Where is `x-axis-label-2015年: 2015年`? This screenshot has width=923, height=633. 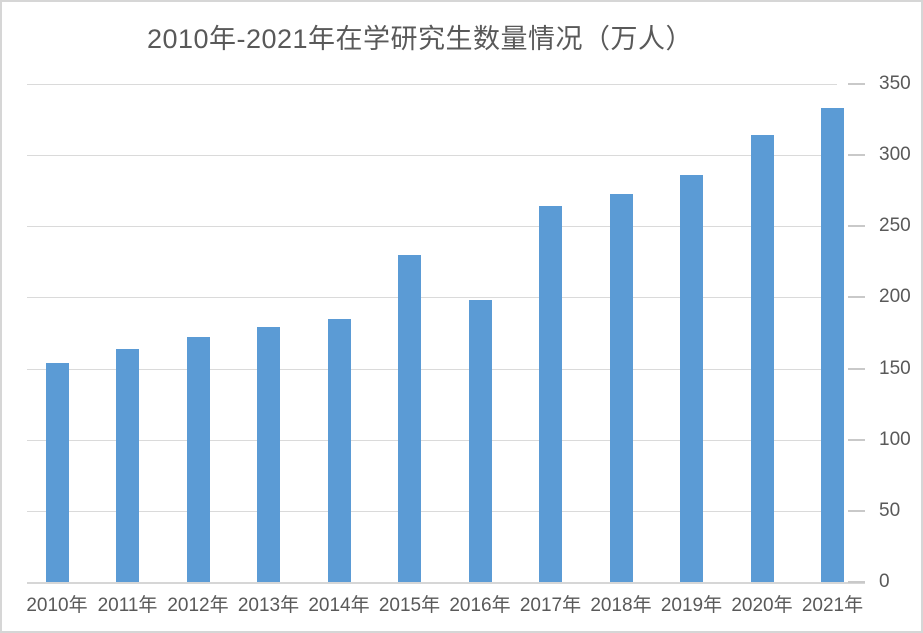
x-axis-label-2015年: 2015年 is located at coordinates (409, 605).